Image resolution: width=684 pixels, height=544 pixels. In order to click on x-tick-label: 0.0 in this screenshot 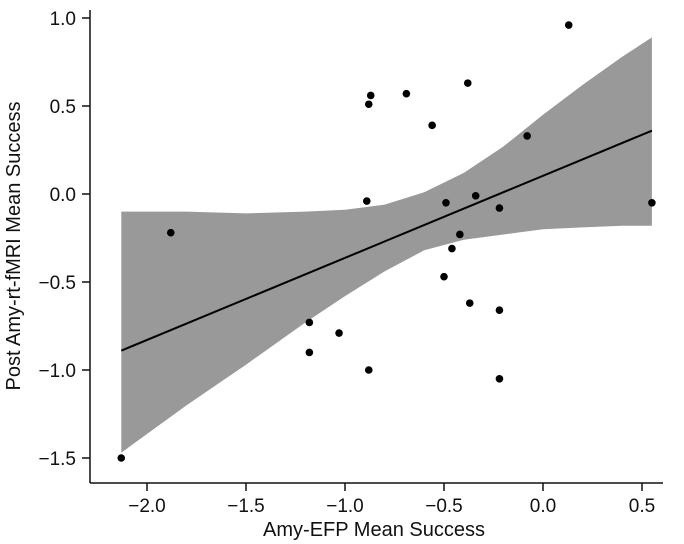, I will do `click(543, 506)`.